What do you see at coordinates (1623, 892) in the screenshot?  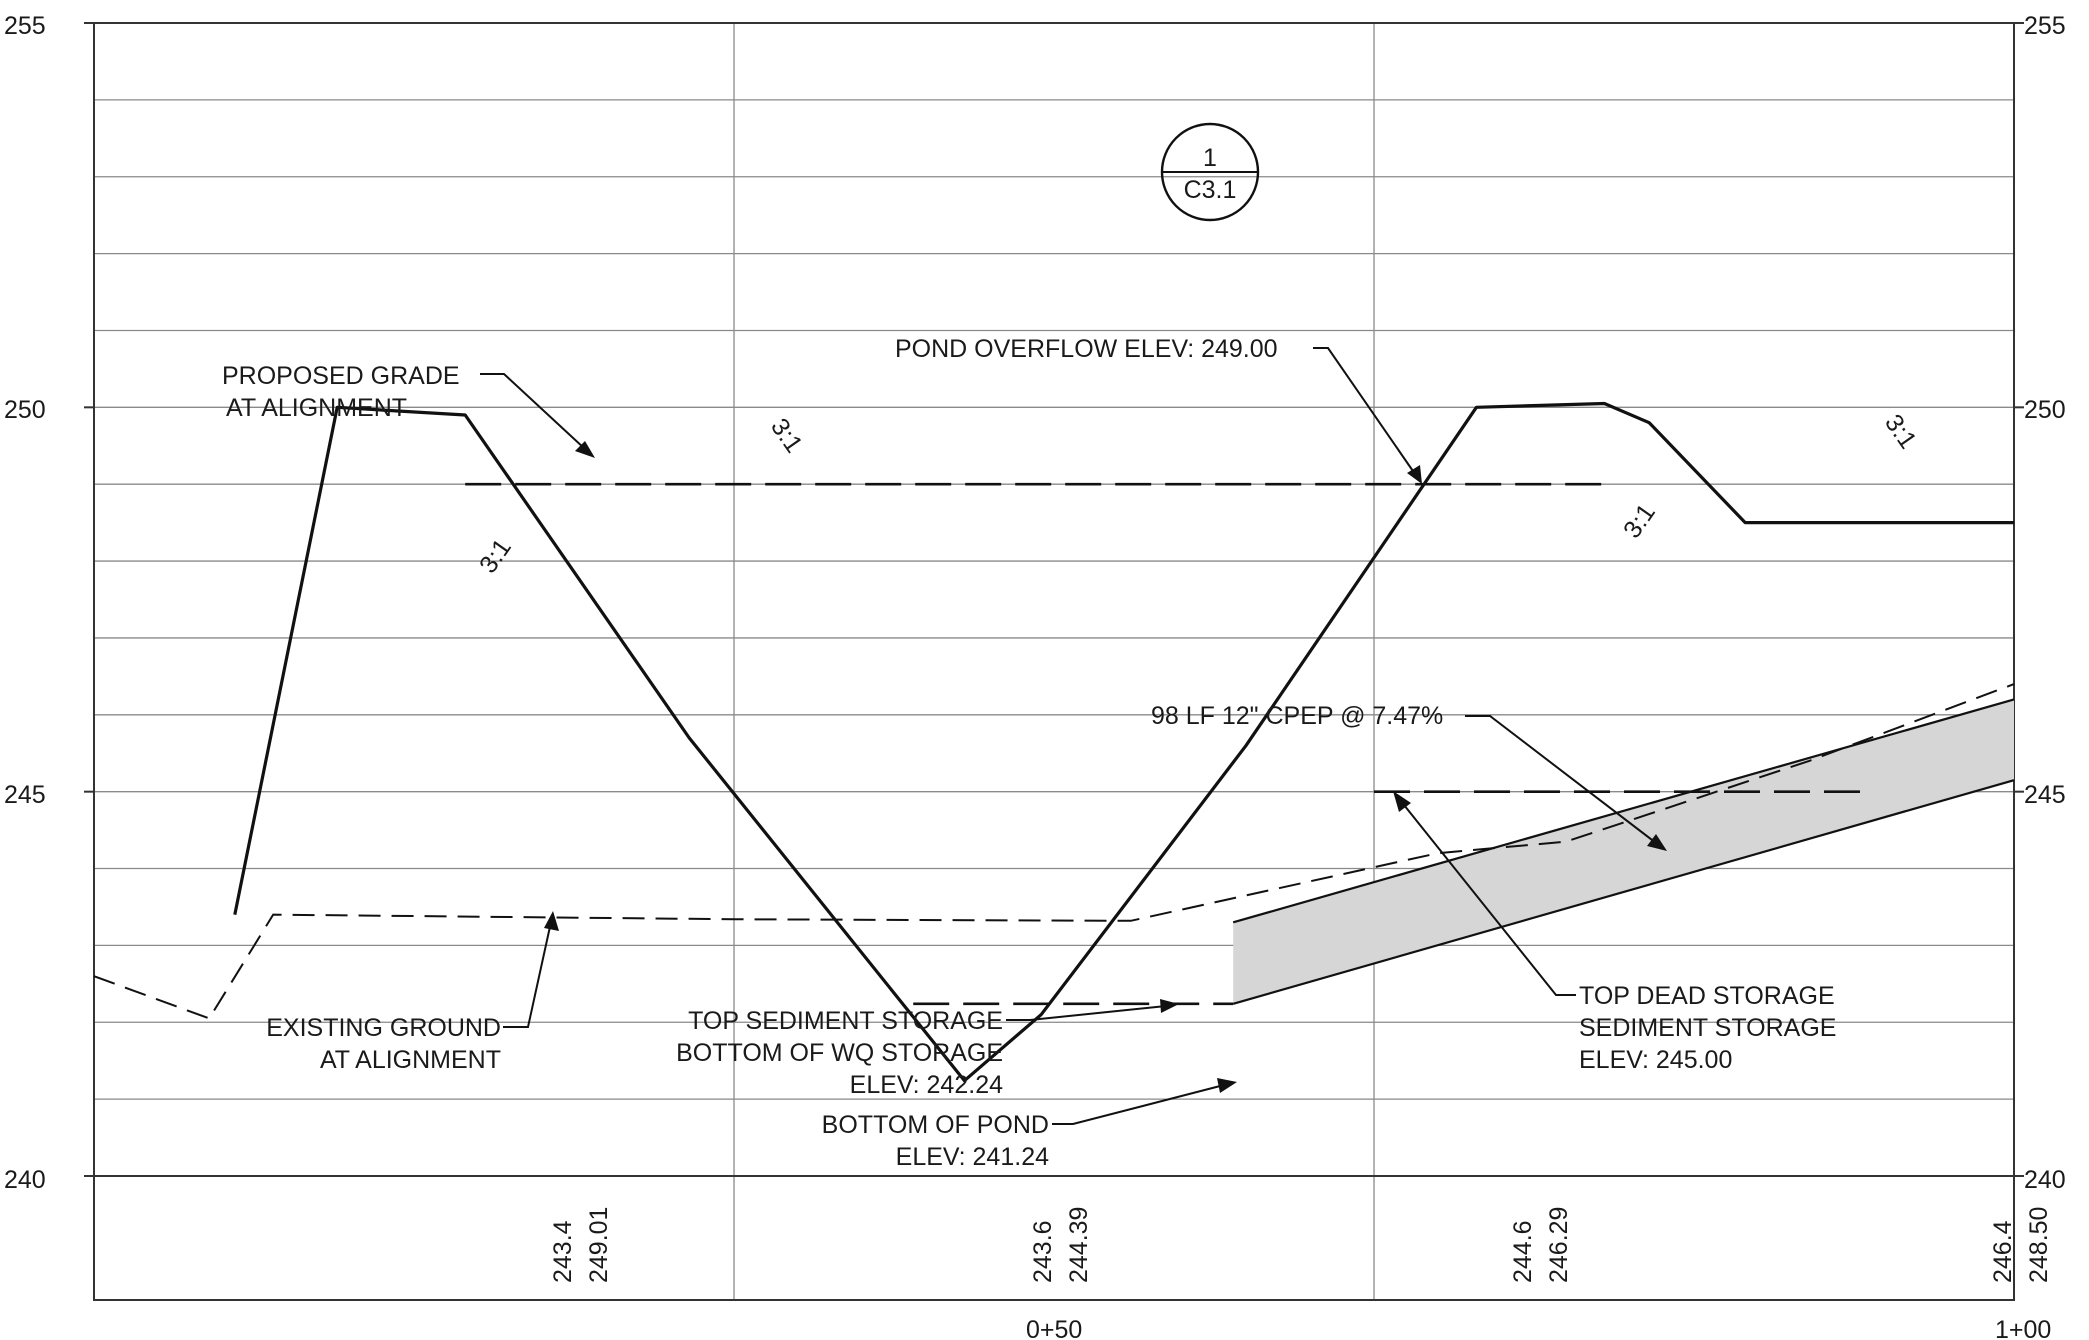 I see `pipe-invert-line` at bounding box center [1623, 892].